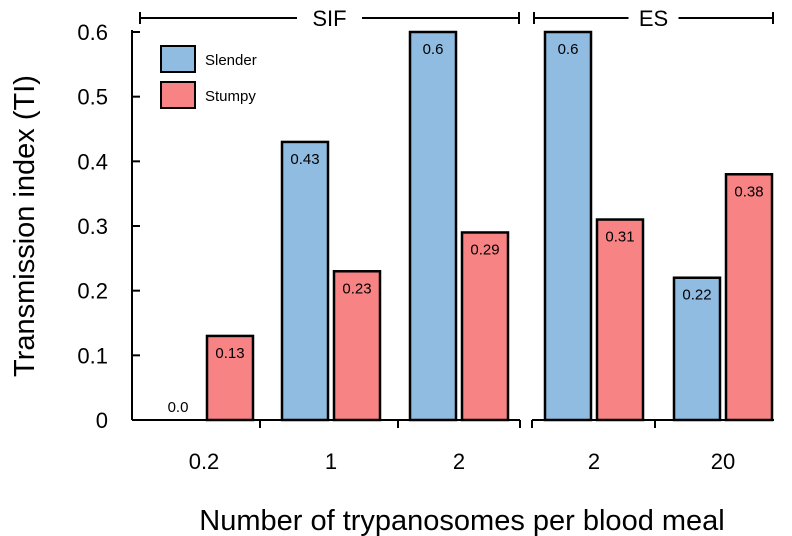  What do you see at coordinates (723, 461) in the screenshot?
I see `x-tick-label: 20` at bounding box center [723, 461].